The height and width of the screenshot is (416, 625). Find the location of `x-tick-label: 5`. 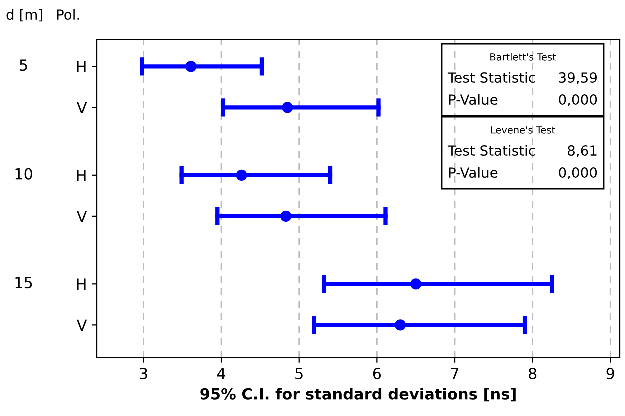

x-tick-label: 5 is located at coordinates (299, 374).